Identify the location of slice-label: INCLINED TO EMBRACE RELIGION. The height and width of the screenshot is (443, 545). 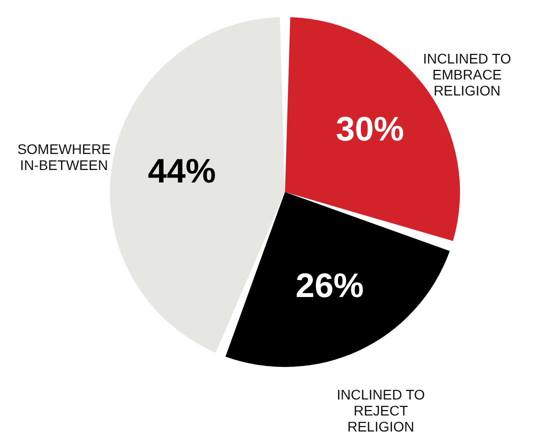
(467, 74).